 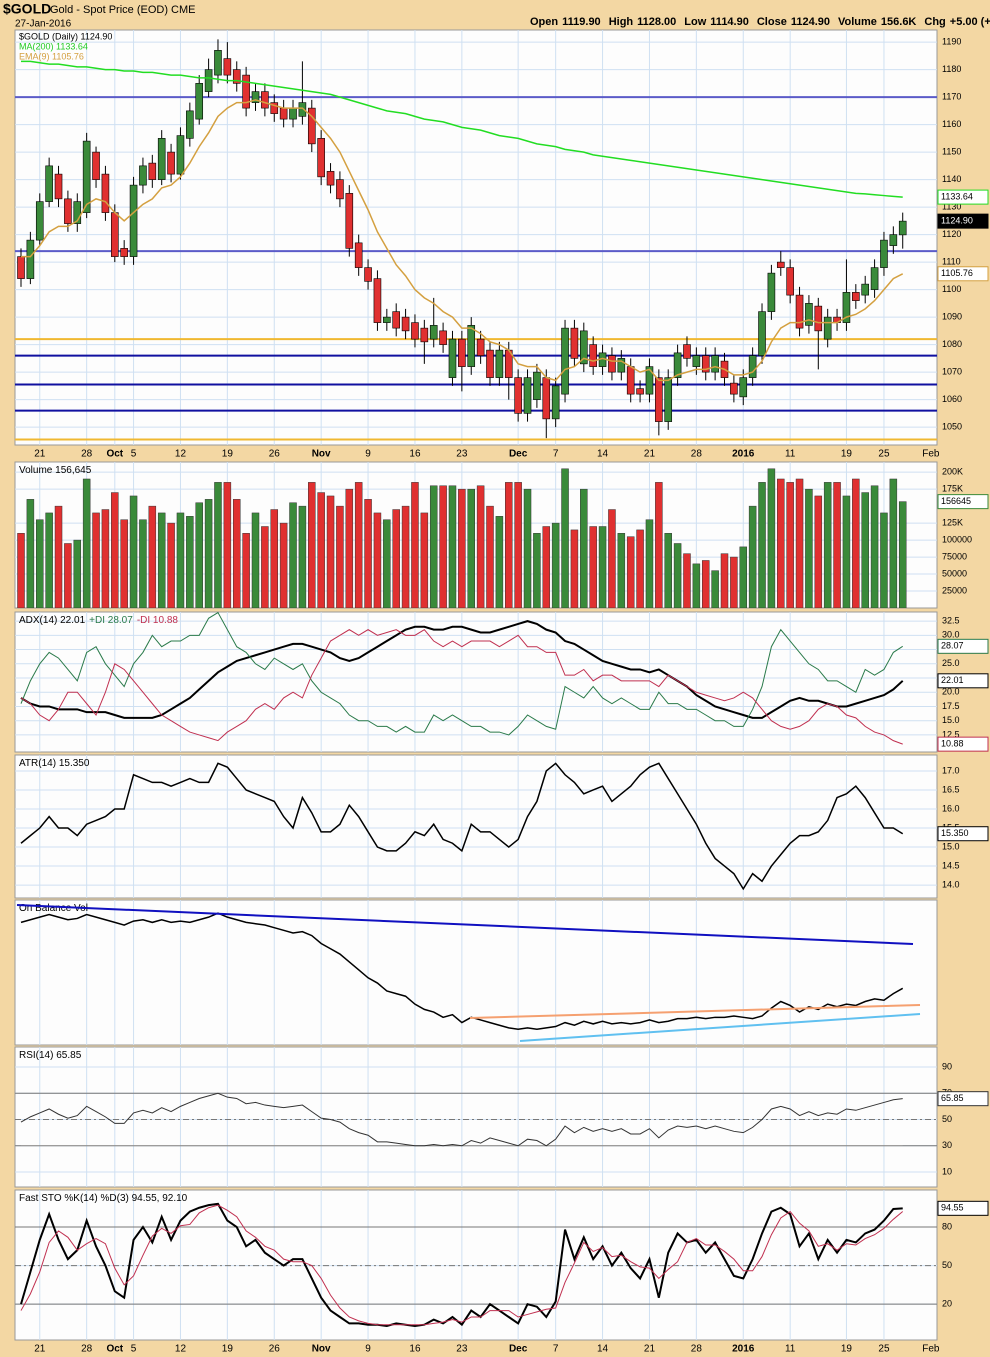 What do you see at coordinates (951, 179) in the screenshot?
I see `y-tick-label: 1140` at bounding box center [951, 179].